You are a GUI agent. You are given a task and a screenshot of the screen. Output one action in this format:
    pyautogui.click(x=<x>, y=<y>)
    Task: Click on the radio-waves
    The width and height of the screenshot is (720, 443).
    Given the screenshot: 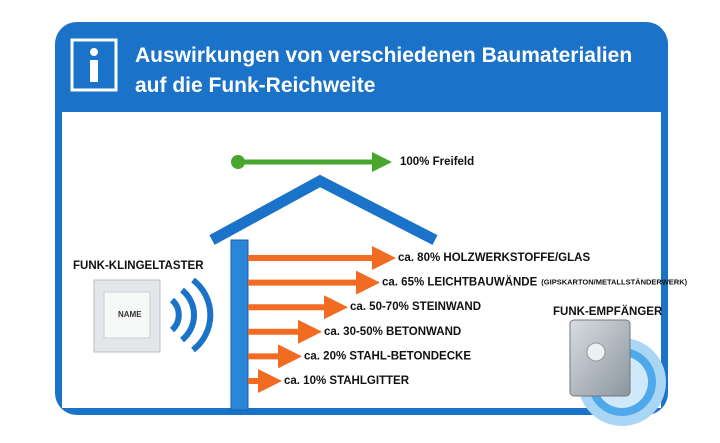 What is the action you would take?
    pyautogui.click(x=191, y=315)
    